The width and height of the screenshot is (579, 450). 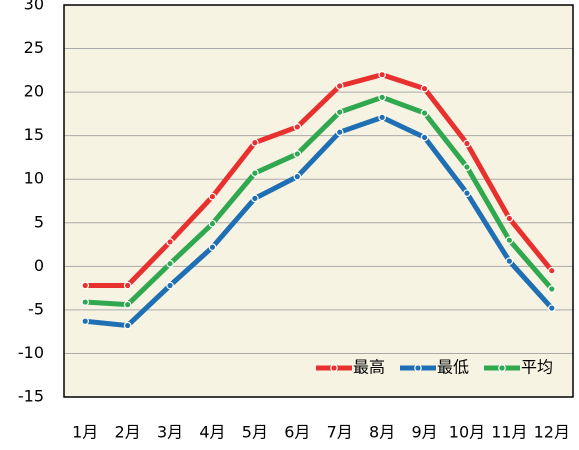 I want to click on x-tick-label: 5月, so click(x=255, y=432).